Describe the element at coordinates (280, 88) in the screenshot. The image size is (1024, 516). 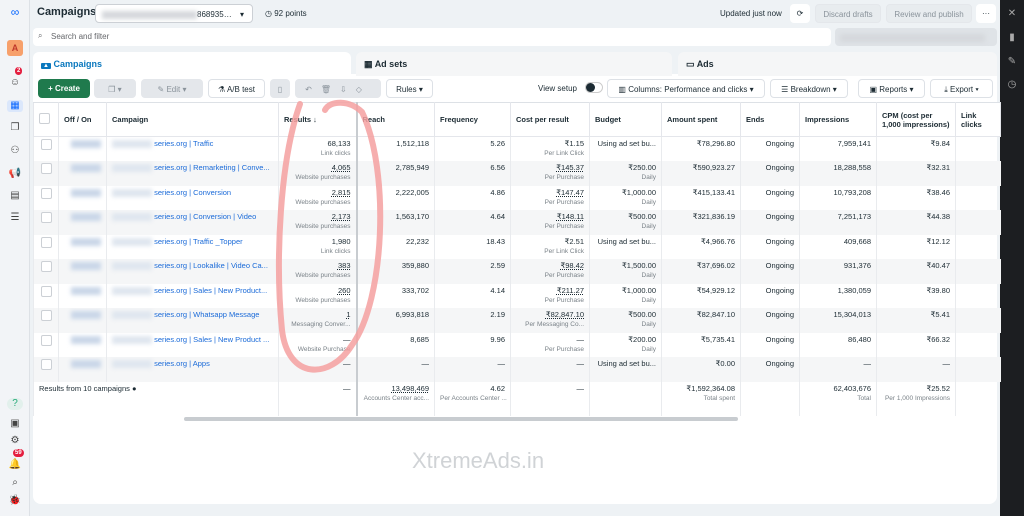
I see `clipboard-button: ▯` at that location.